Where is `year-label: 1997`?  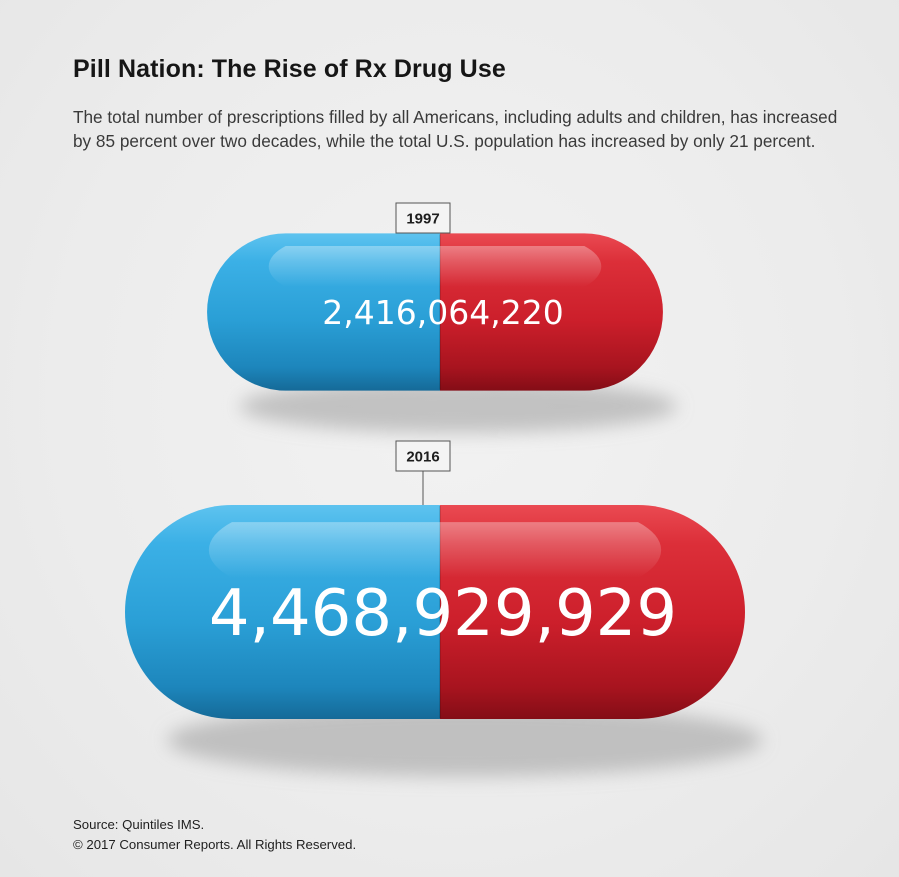 year-label: 1997 is located at coordinates (422, 219).